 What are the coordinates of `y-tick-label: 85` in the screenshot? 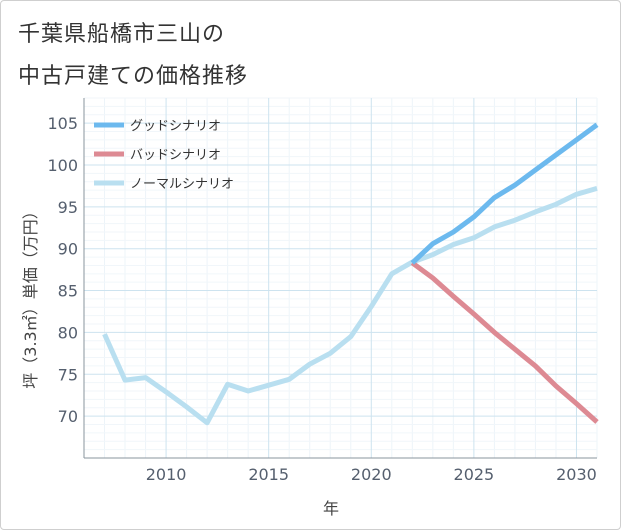 It's located at (68, 291).